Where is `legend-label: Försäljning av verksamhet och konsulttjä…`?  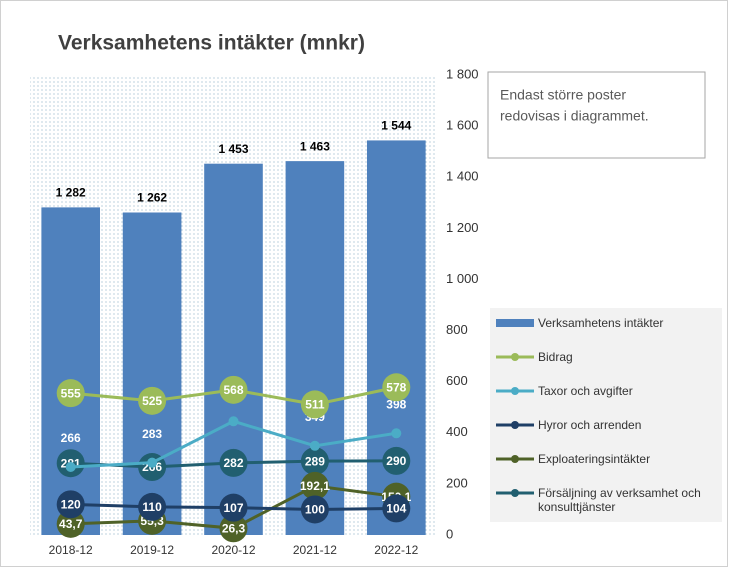
legend-label: Försäljning av verksamhet och konsulttjä… is located at coordinates (619, 500).